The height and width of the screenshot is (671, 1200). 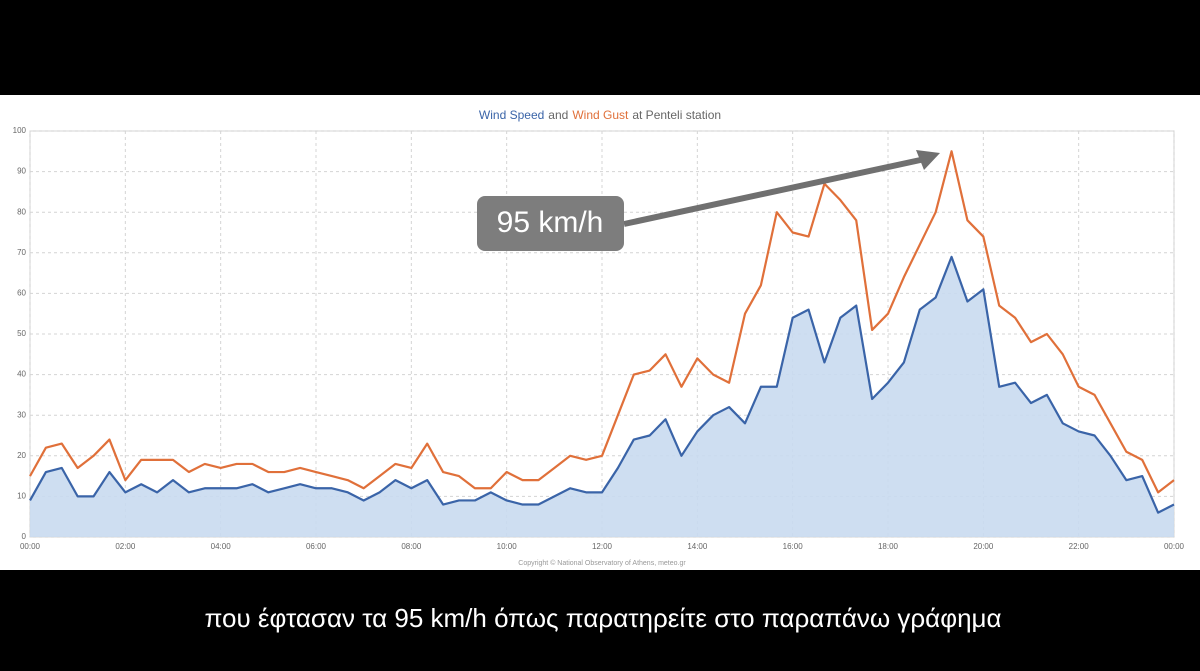 I want to click on chart-title: Wind Speed and Wind Gust at Penteli station, so click(x=600, y=115).